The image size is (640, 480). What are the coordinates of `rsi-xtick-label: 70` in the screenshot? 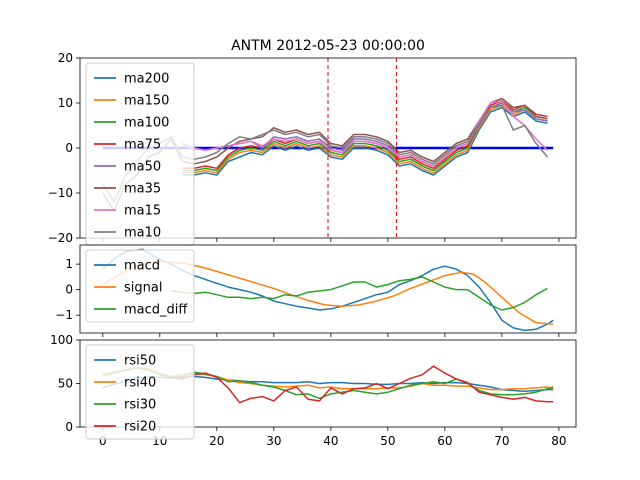 It's located at (501, 441).